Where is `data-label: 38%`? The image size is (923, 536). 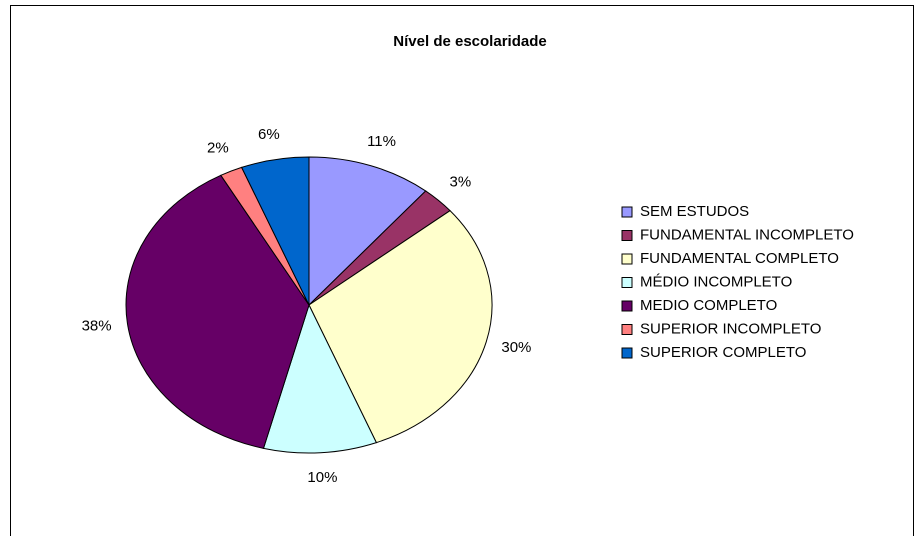 data-label: 38% is located at coordinates (97, 326).